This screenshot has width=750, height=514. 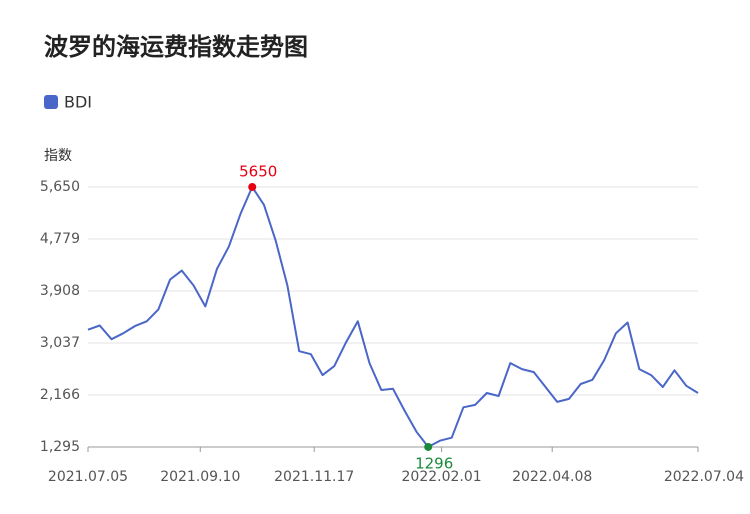 What do you see at coordinates (176, 47) in the screenshot?
I see `chart-title: 波罗的海运费指数走势图` at bounding box center [176, 47].